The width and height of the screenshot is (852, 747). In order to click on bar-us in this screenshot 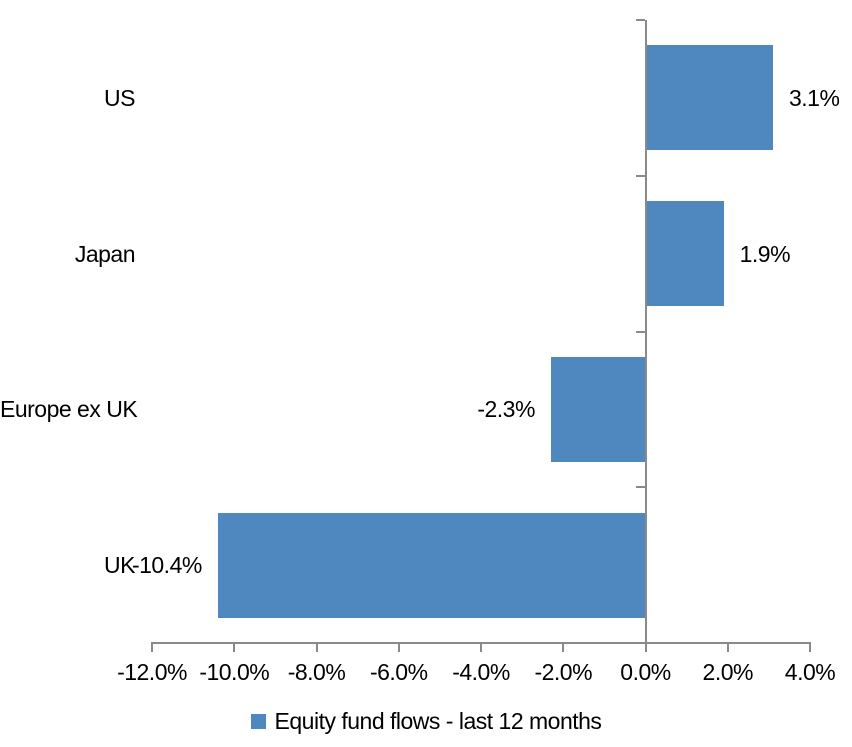, I will do `click(709, 98)`.